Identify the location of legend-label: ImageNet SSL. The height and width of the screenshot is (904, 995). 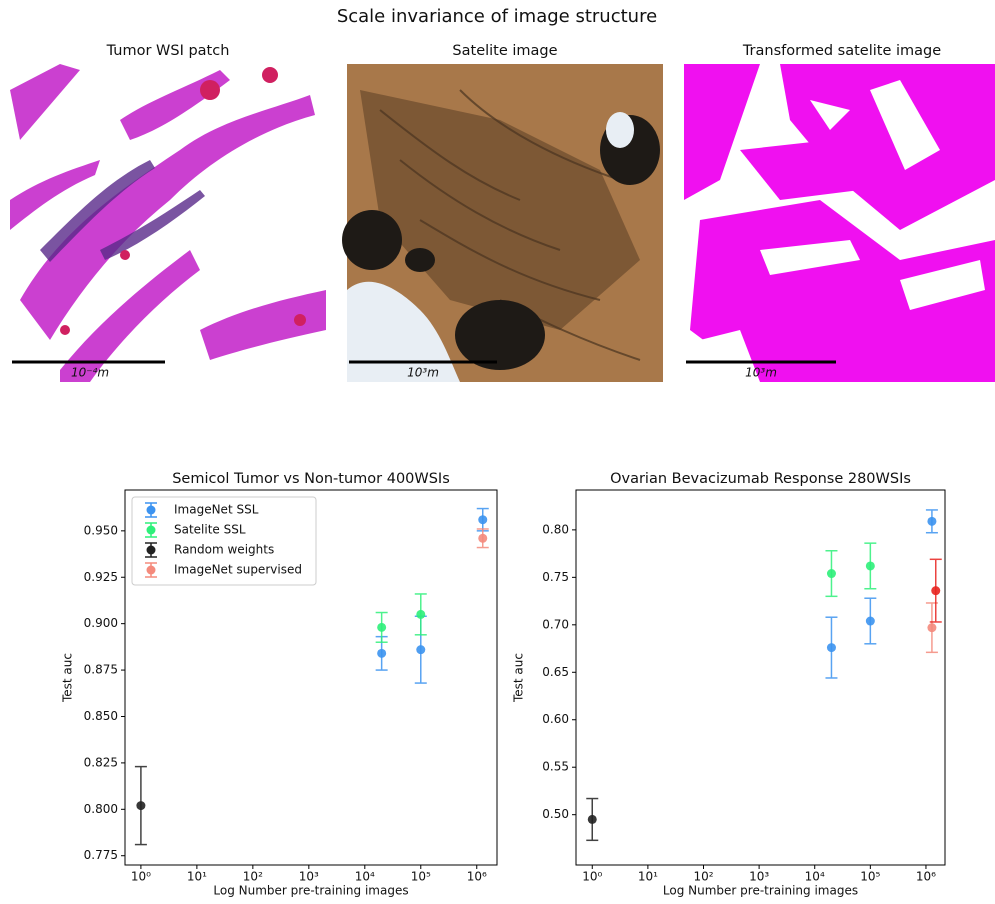
(216, 510).